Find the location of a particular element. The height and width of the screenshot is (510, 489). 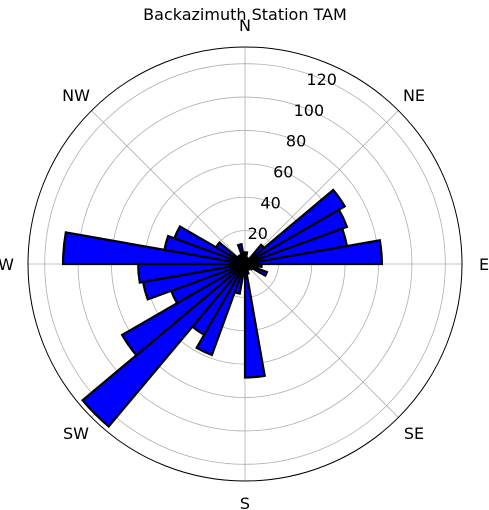

bar-65deg is located at coordinates (296, 237).